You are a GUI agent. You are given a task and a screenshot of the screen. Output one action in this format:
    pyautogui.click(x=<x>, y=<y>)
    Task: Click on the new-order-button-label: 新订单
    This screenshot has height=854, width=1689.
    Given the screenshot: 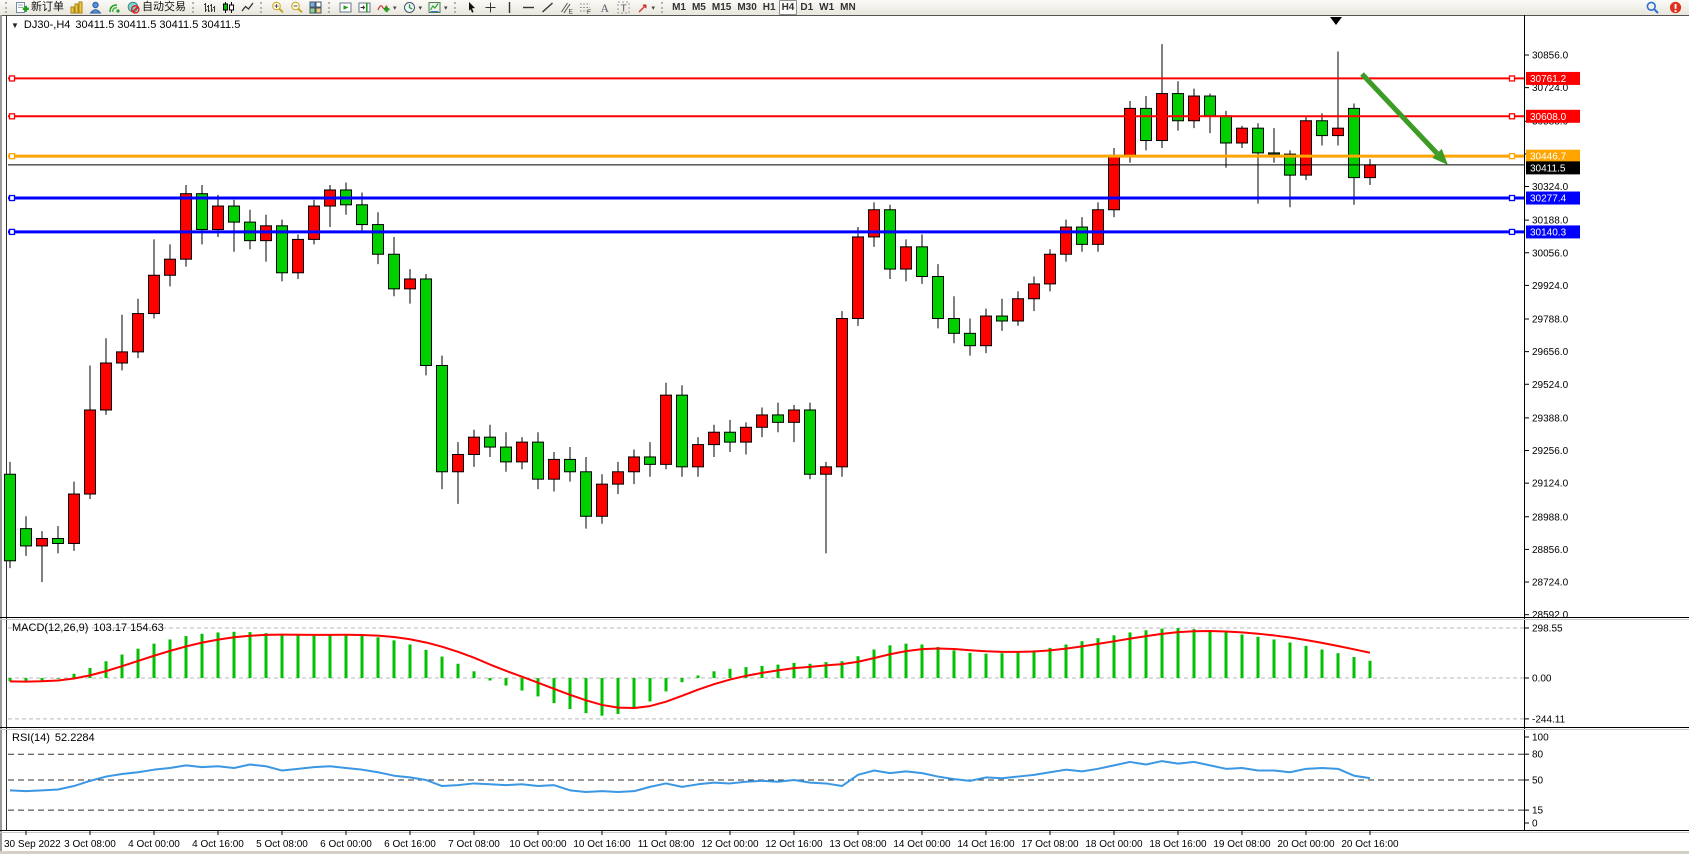 What is the action you would take?
    pyautogui.click(x=47, y=7)
    